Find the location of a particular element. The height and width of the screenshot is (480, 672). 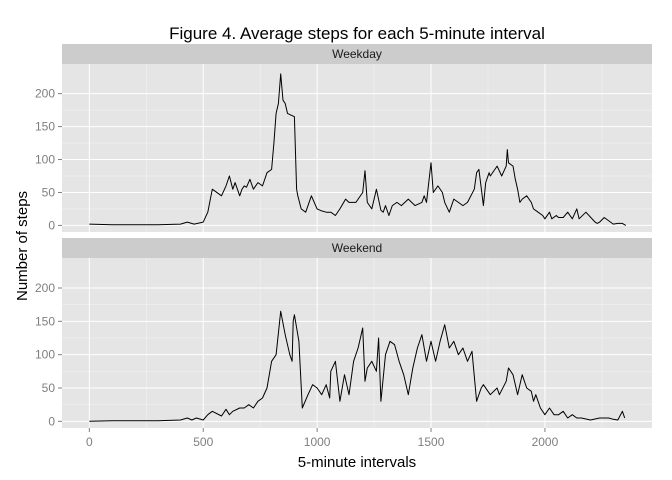

x-axis: 0 500 1000 1500 2000 is located at coordinates (322, 438).